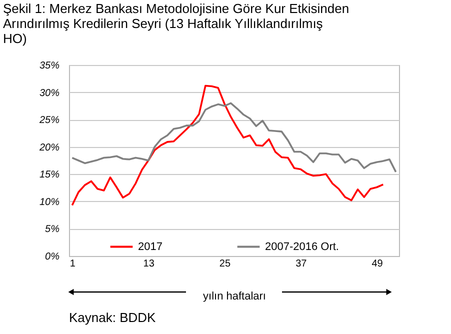  I want to click on y-tick-label: 35%, so click(49, 66).